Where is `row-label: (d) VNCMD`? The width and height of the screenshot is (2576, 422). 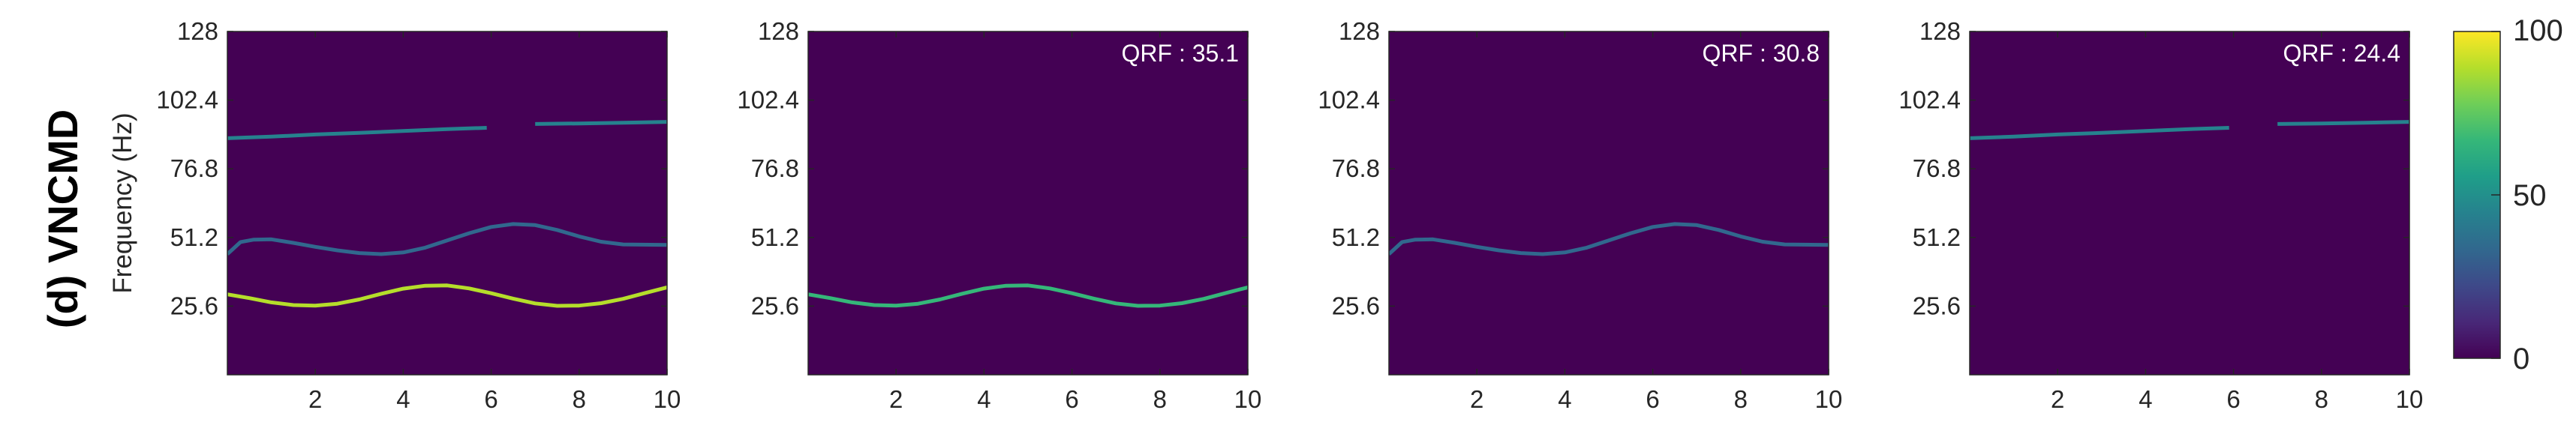
row-label: (d) VNCMD is located at coordinates (62, 218).